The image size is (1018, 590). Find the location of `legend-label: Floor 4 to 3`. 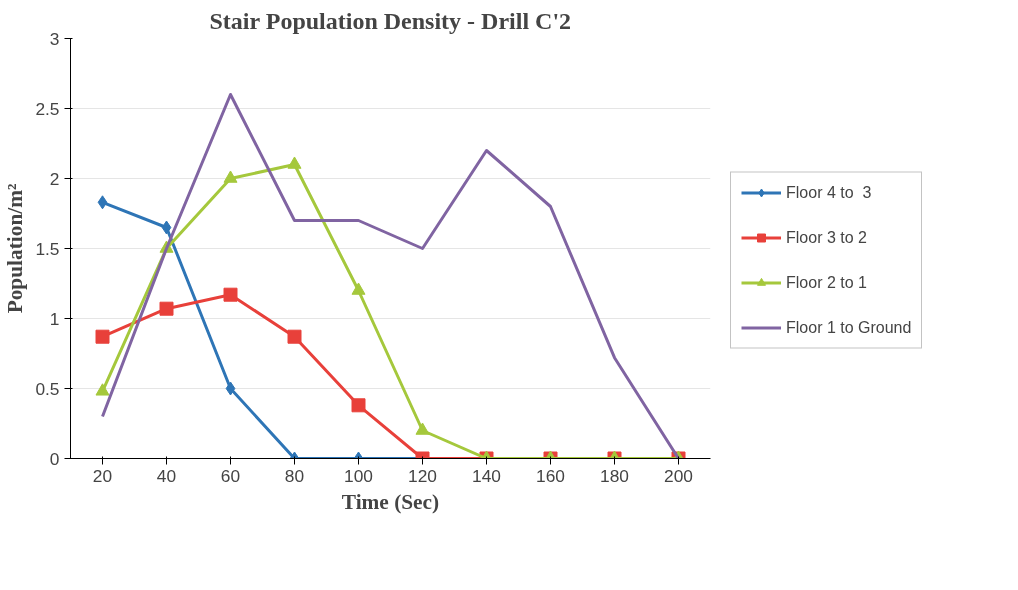

legend-label: Floor 4 to 3 is located at coordinates (829, 192).